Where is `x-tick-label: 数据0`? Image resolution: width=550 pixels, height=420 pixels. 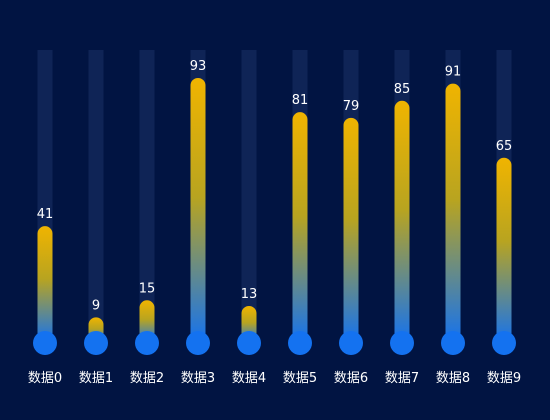 x-tick-label: 数据0 is located at coordinates (45, 378).